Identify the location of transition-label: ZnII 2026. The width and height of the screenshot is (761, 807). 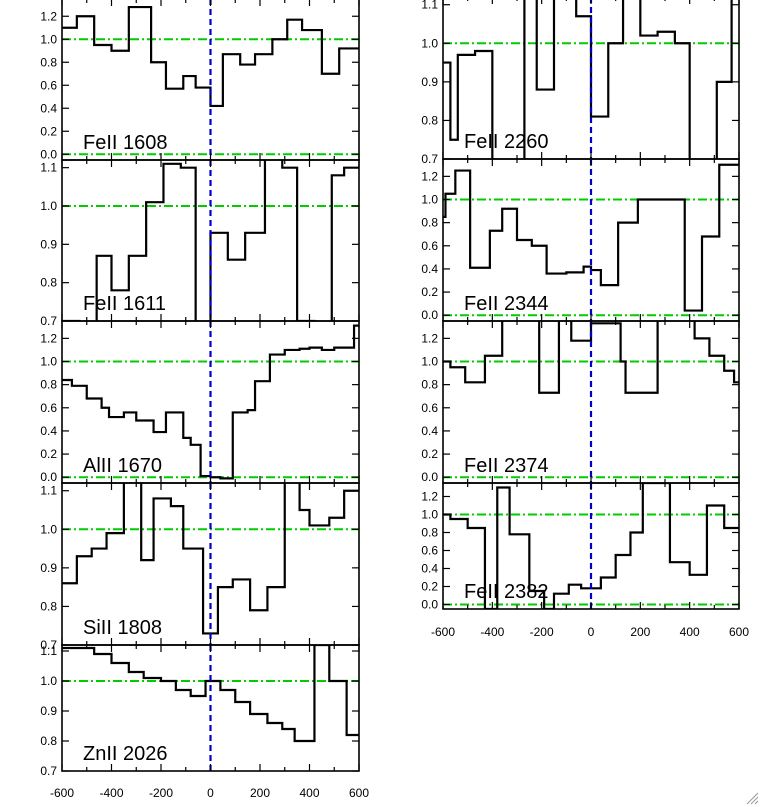
(125, 754).